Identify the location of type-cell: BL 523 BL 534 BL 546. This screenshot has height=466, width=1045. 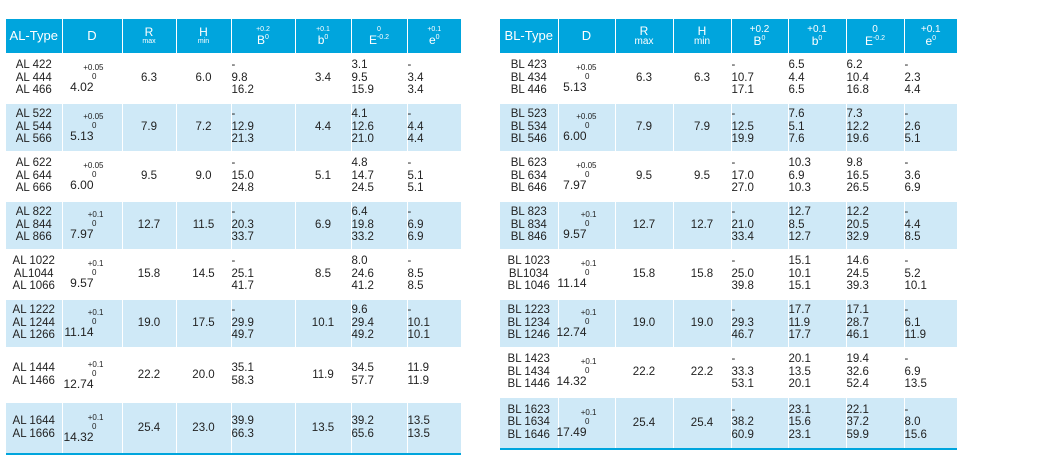
(529, 127).